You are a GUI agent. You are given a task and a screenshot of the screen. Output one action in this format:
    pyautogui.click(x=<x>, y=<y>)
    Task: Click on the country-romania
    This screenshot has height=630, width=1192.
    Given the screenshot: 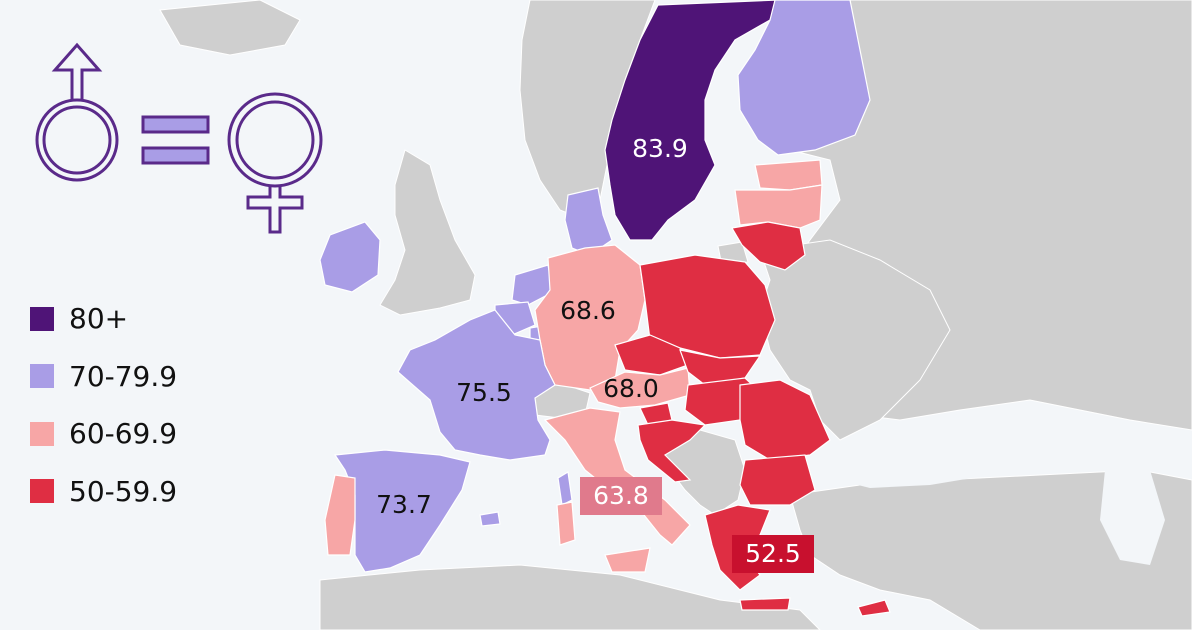 What is the action you would take?
    pyautogui.click(x=785, y=420)
    